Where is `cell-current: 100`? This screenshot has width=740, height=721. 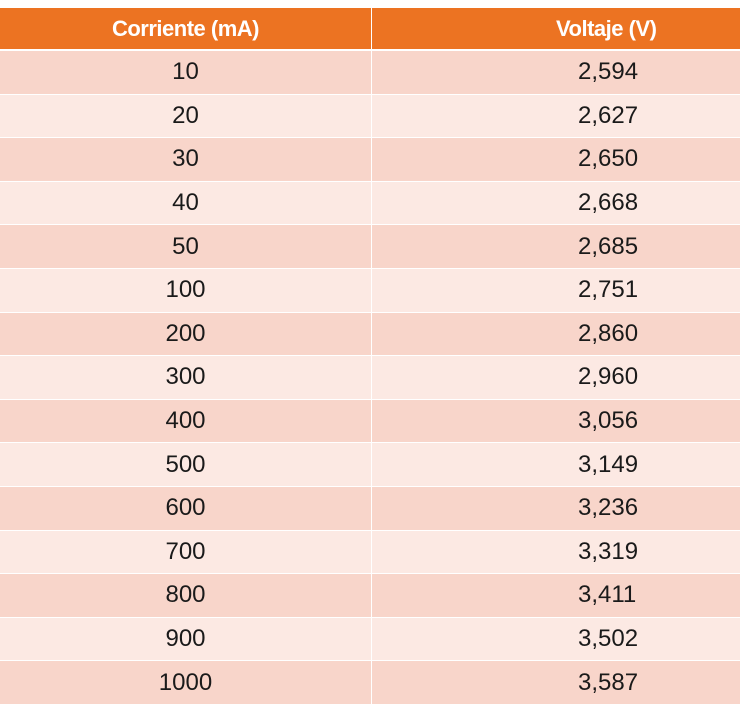
cell-current: 100 is located at coordinates (186, 290).